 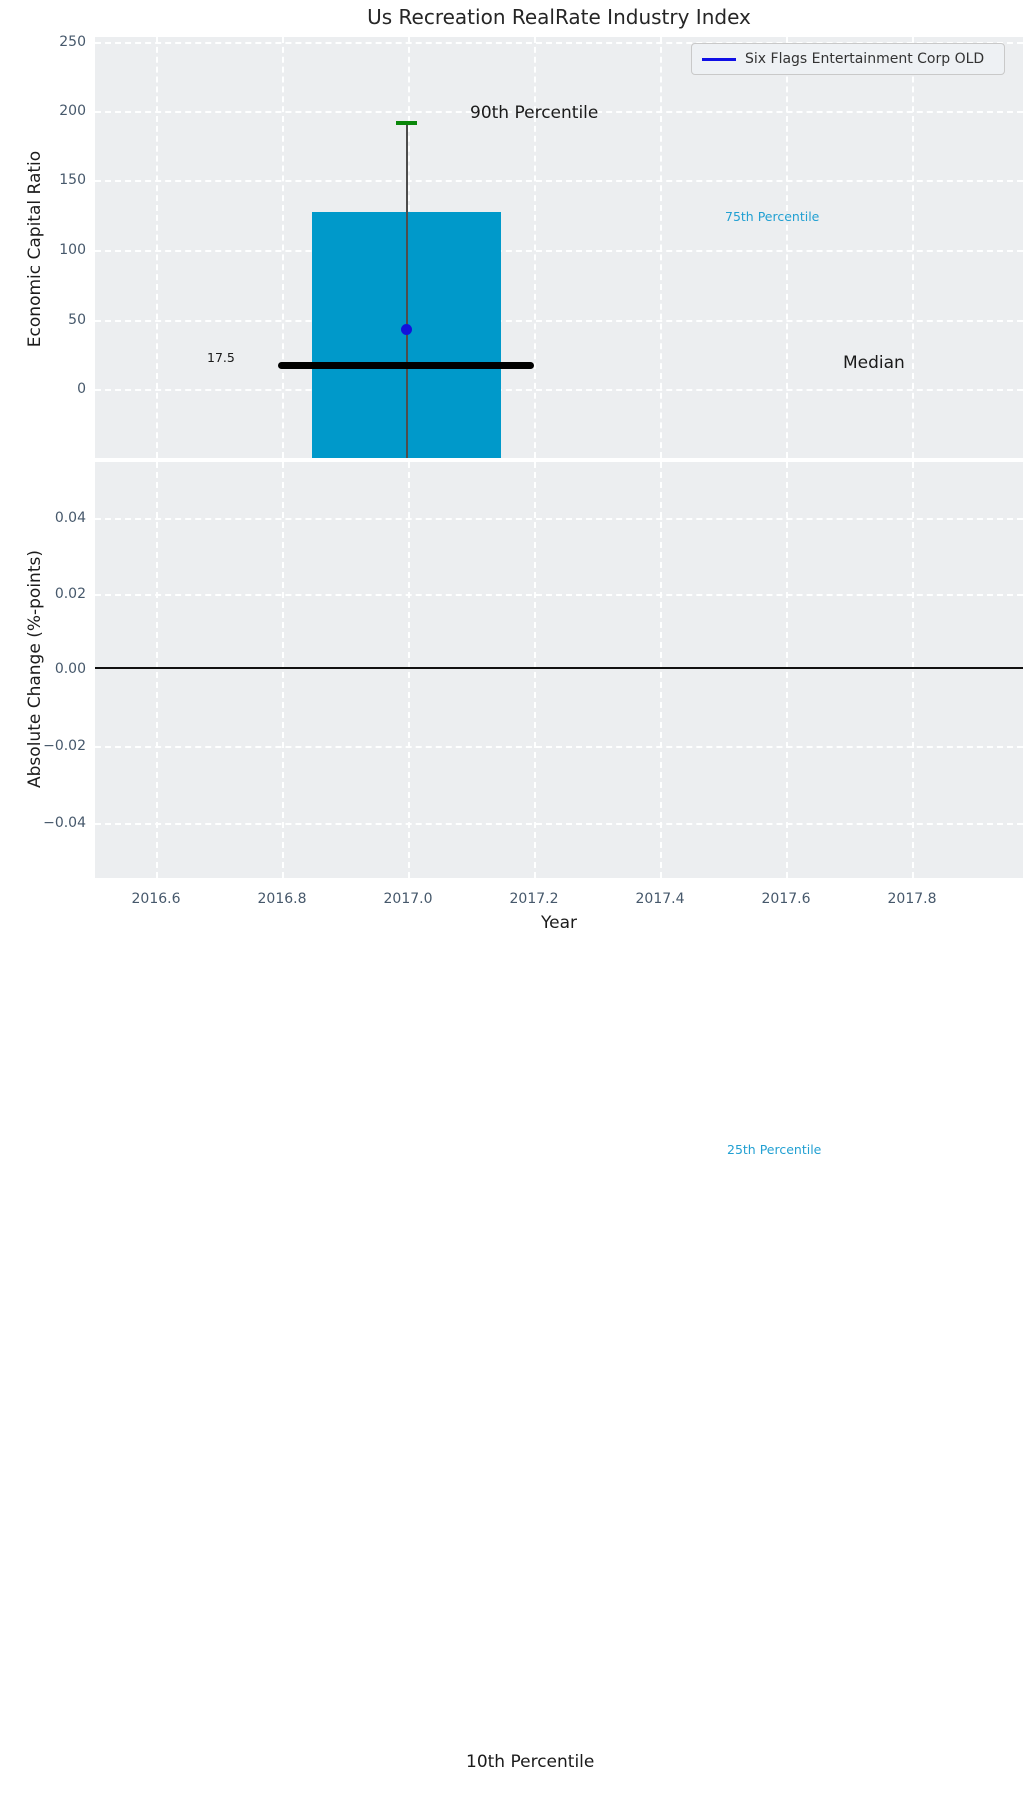 I want to click on y-tick-label: 250, so click(x=72, y=42).